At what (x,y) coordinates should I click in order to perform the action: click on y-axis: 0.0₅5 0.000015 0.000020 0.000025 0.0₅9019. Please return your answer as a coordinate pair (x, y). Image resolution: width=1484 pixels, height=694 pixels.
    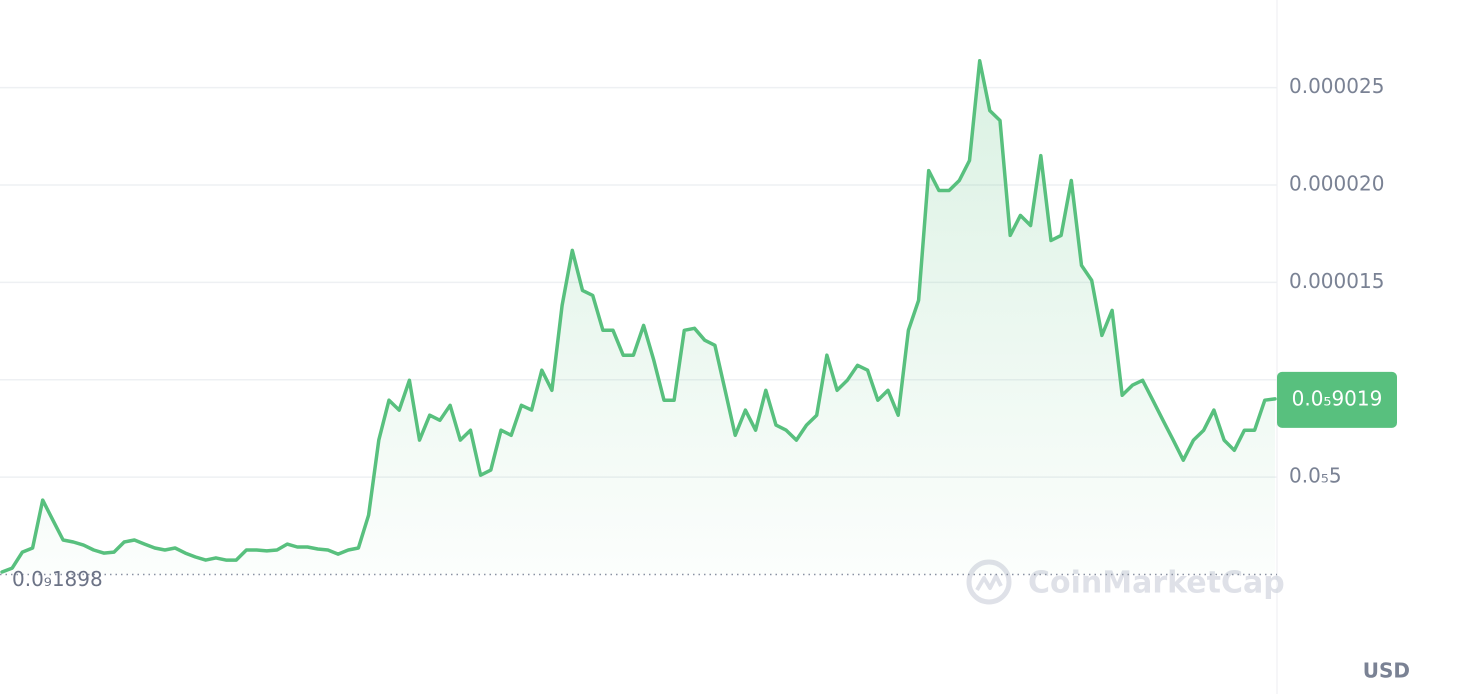
    Looking at the image, I should click on (1337, 281).